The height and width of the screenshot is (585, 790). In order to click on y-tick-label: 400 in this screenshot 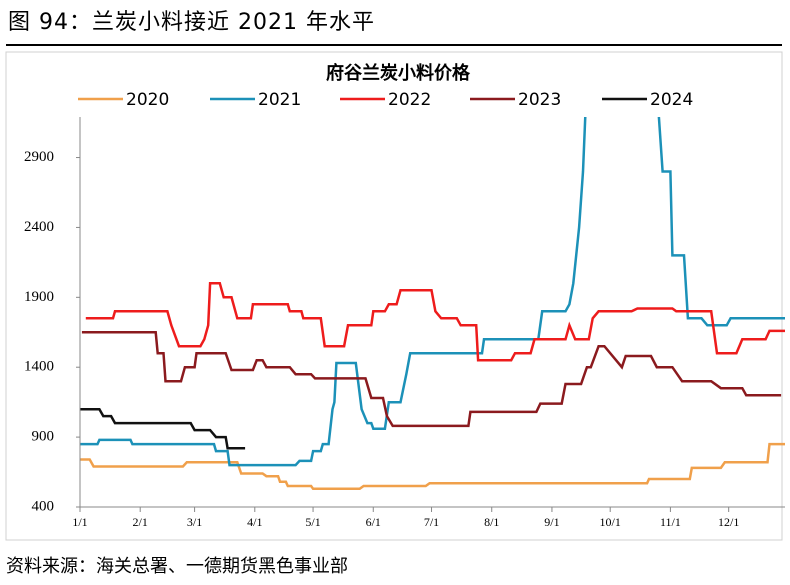, I will do `click(43, 506)`.